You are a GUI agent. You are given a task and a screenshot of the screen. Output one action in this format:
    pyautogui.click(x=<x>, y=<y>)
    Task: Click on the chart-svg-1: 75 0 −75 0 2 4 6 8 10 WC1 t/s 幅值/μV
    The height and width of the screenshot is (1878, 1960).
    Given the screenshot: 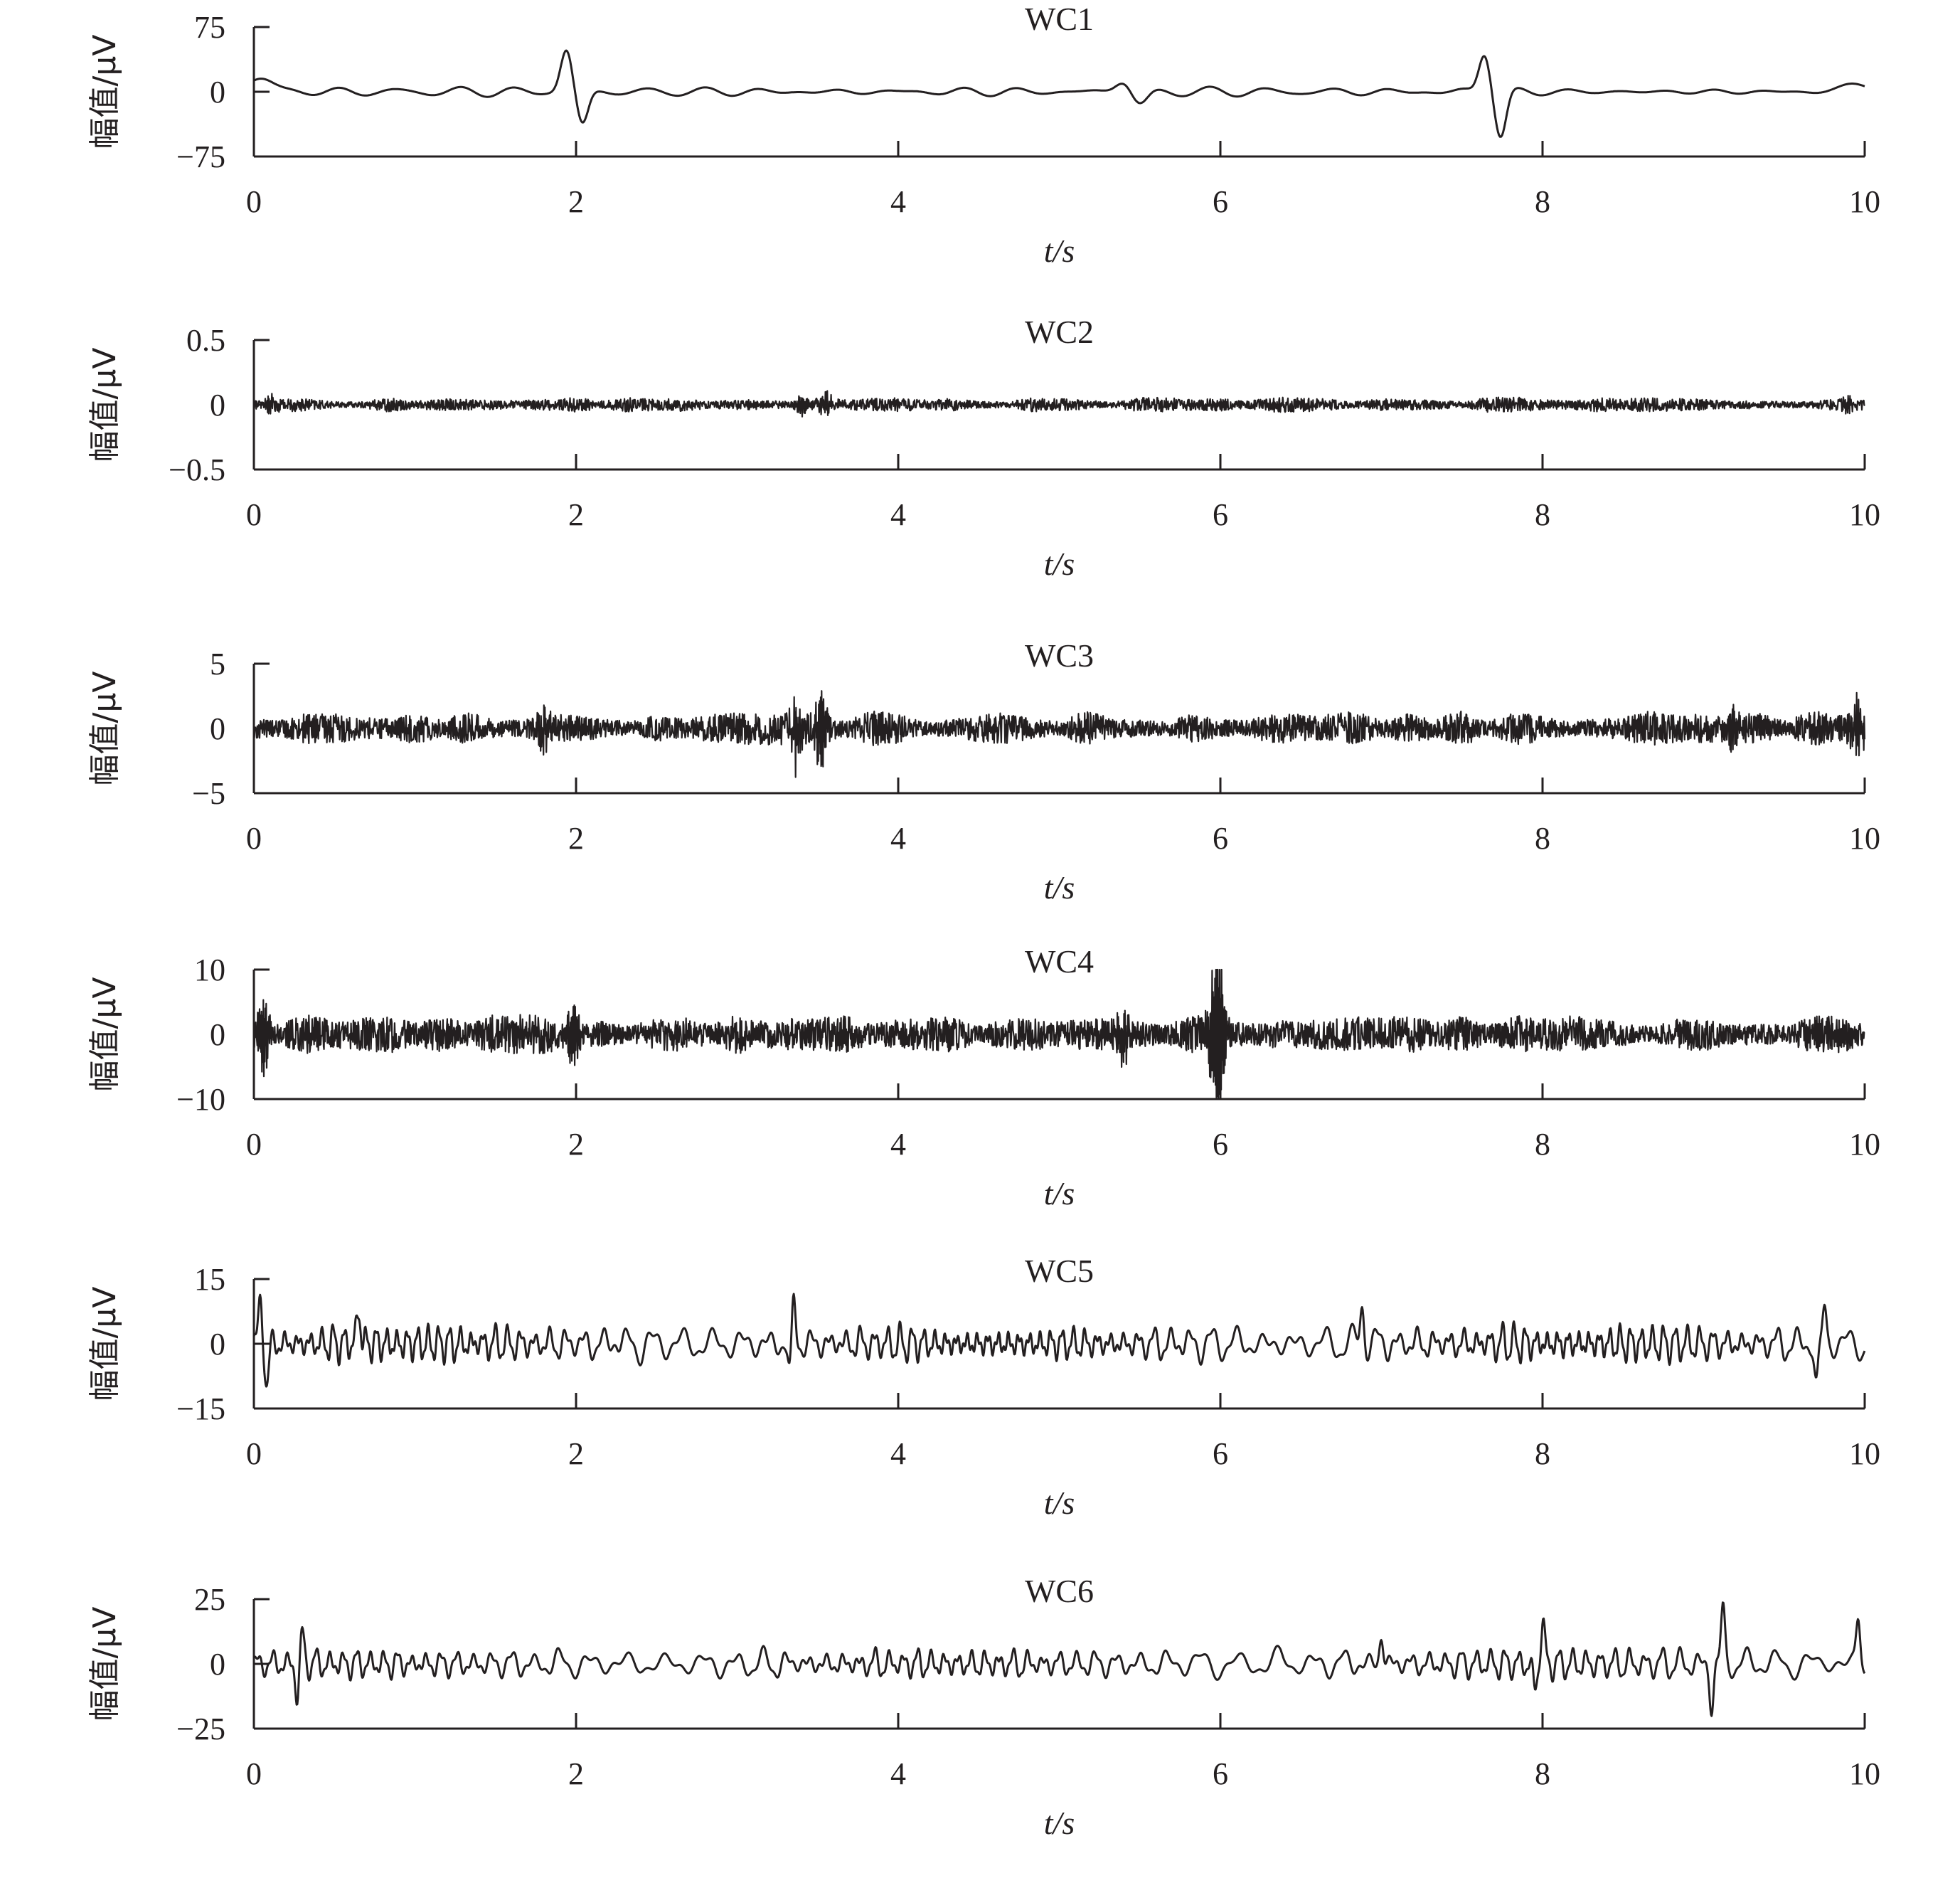 What is the action you would take?
    pyautogui.click(x=983, y=135)
    